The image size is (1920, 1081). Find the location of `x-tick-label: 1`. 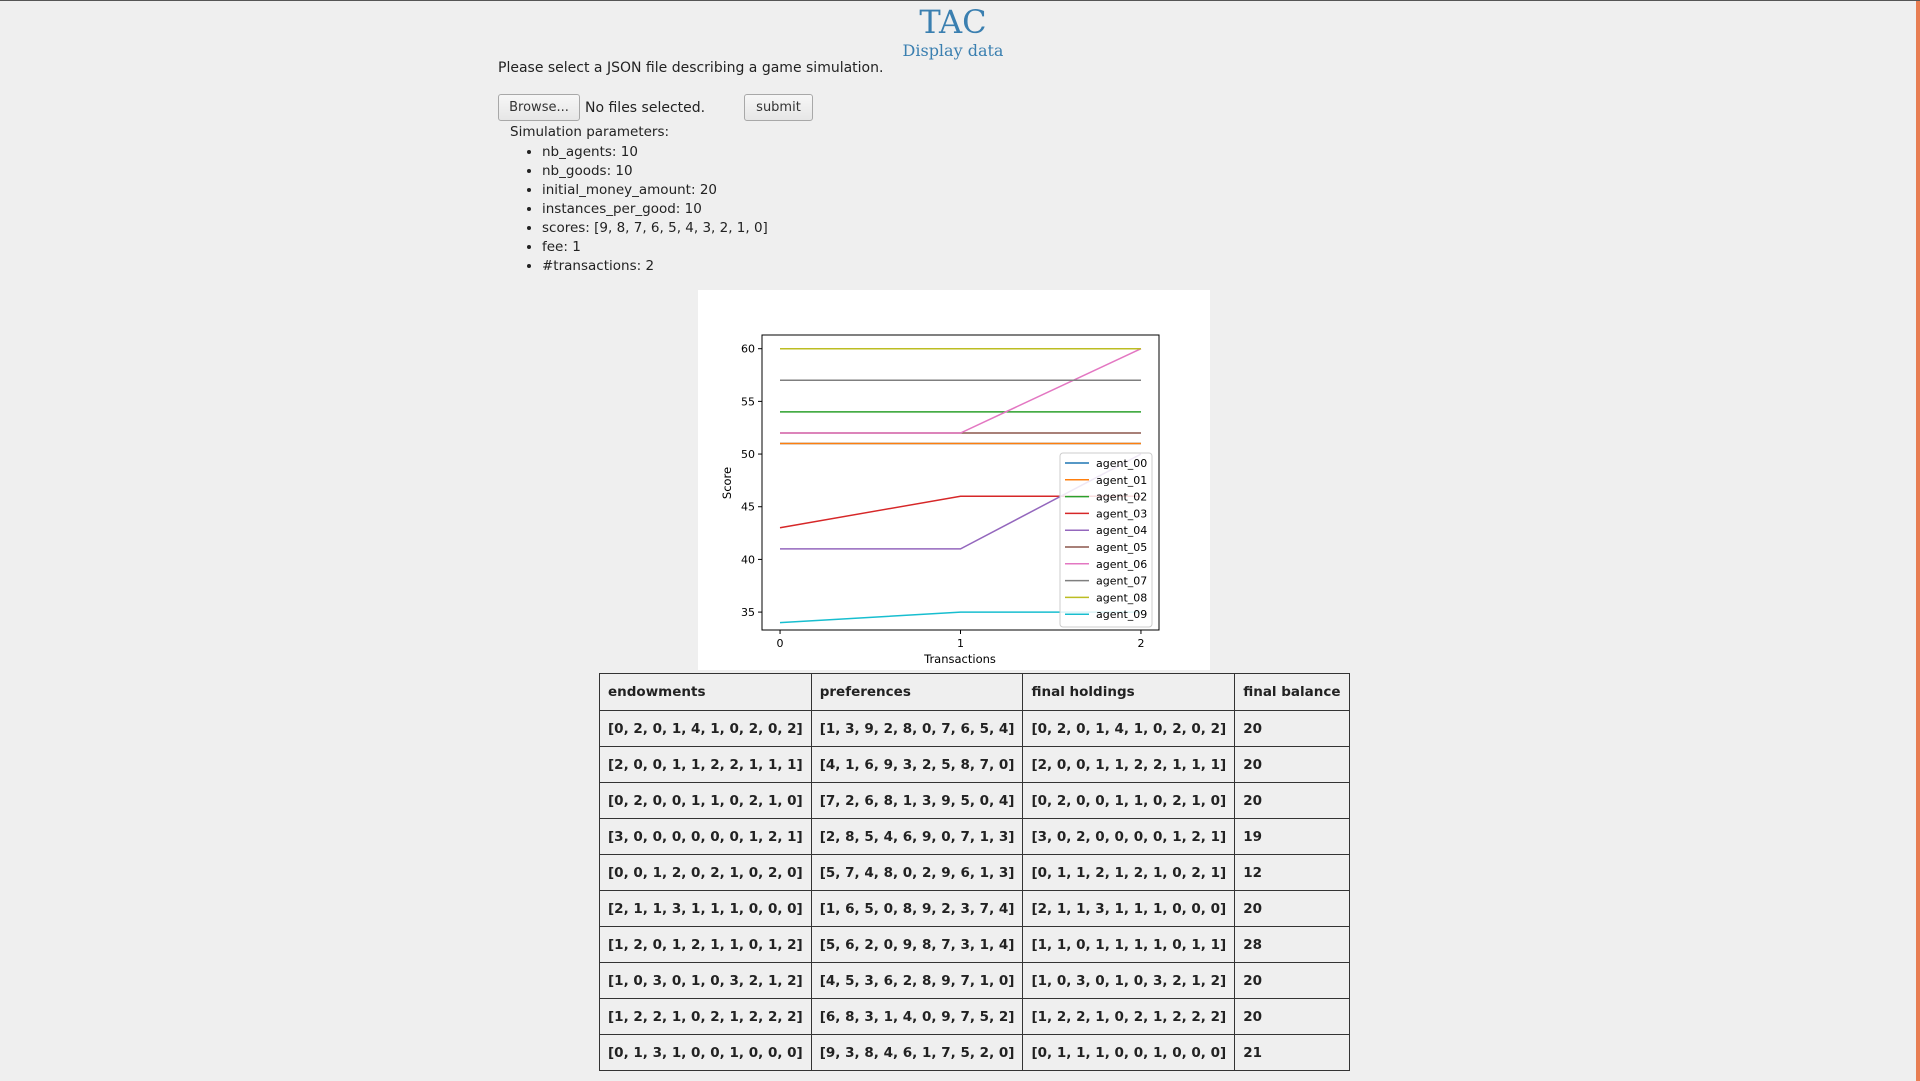

x-tick-label: 1 is located at coordinates (960, 643).